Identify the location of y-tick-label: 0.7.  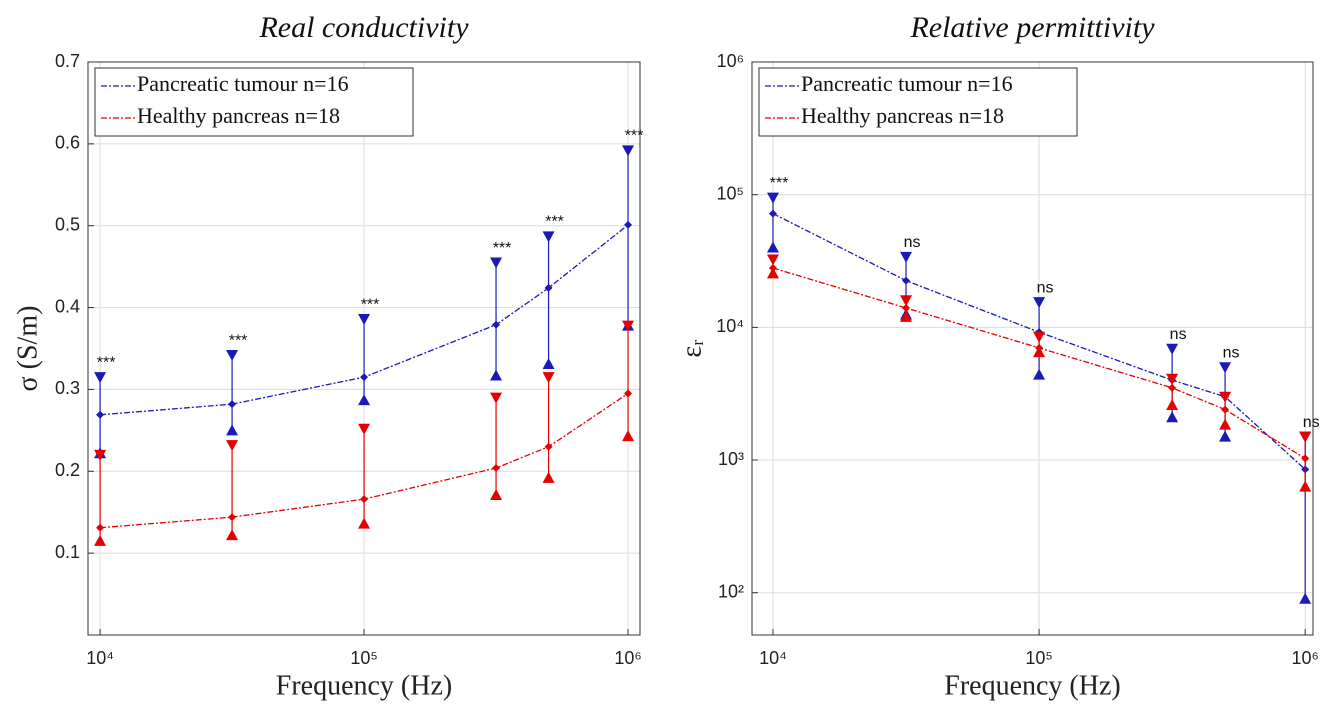
(67, 61).